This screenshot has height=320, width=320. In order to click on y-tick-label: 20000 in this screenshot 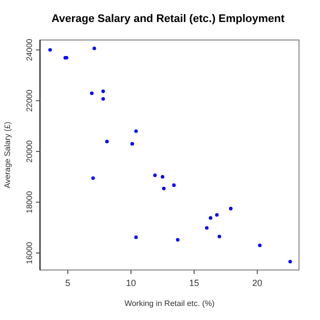, I will do `click(29, 151)`.